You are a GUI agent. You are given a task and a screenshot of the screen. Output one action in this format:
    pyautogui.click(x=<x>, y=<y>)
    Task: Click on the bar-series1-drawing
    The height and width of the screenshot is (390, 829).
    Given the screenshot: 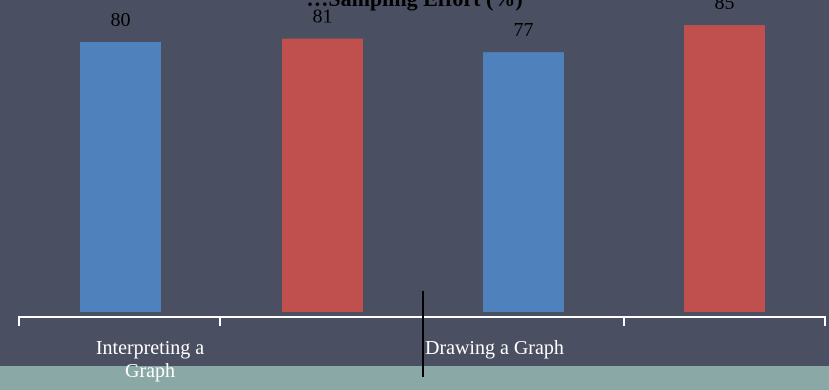 What is the action you would take?
    pyautogui.click(x=523, y=182)
    